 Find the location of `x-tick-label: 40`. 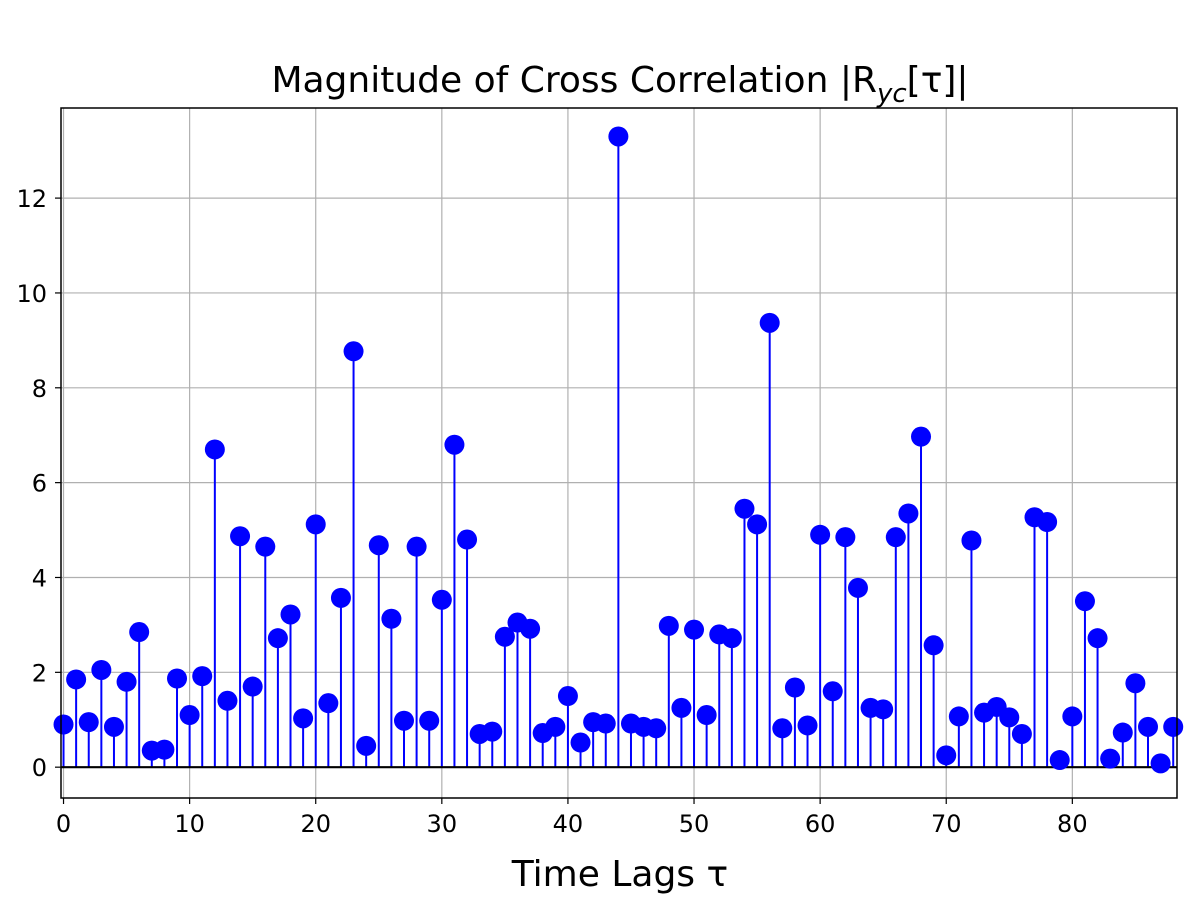

x-tick-label: 40 is located at coordinates (568, 824).